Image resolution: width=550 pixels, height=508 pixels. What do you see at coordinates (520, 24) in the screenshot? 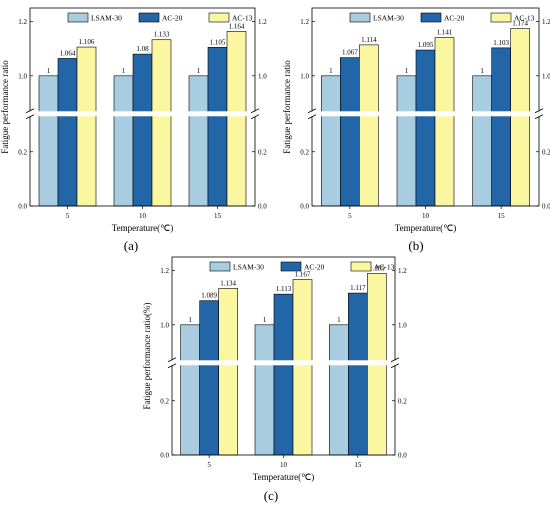
I see `data-label: 1.174` at bounding box center [520, 24].